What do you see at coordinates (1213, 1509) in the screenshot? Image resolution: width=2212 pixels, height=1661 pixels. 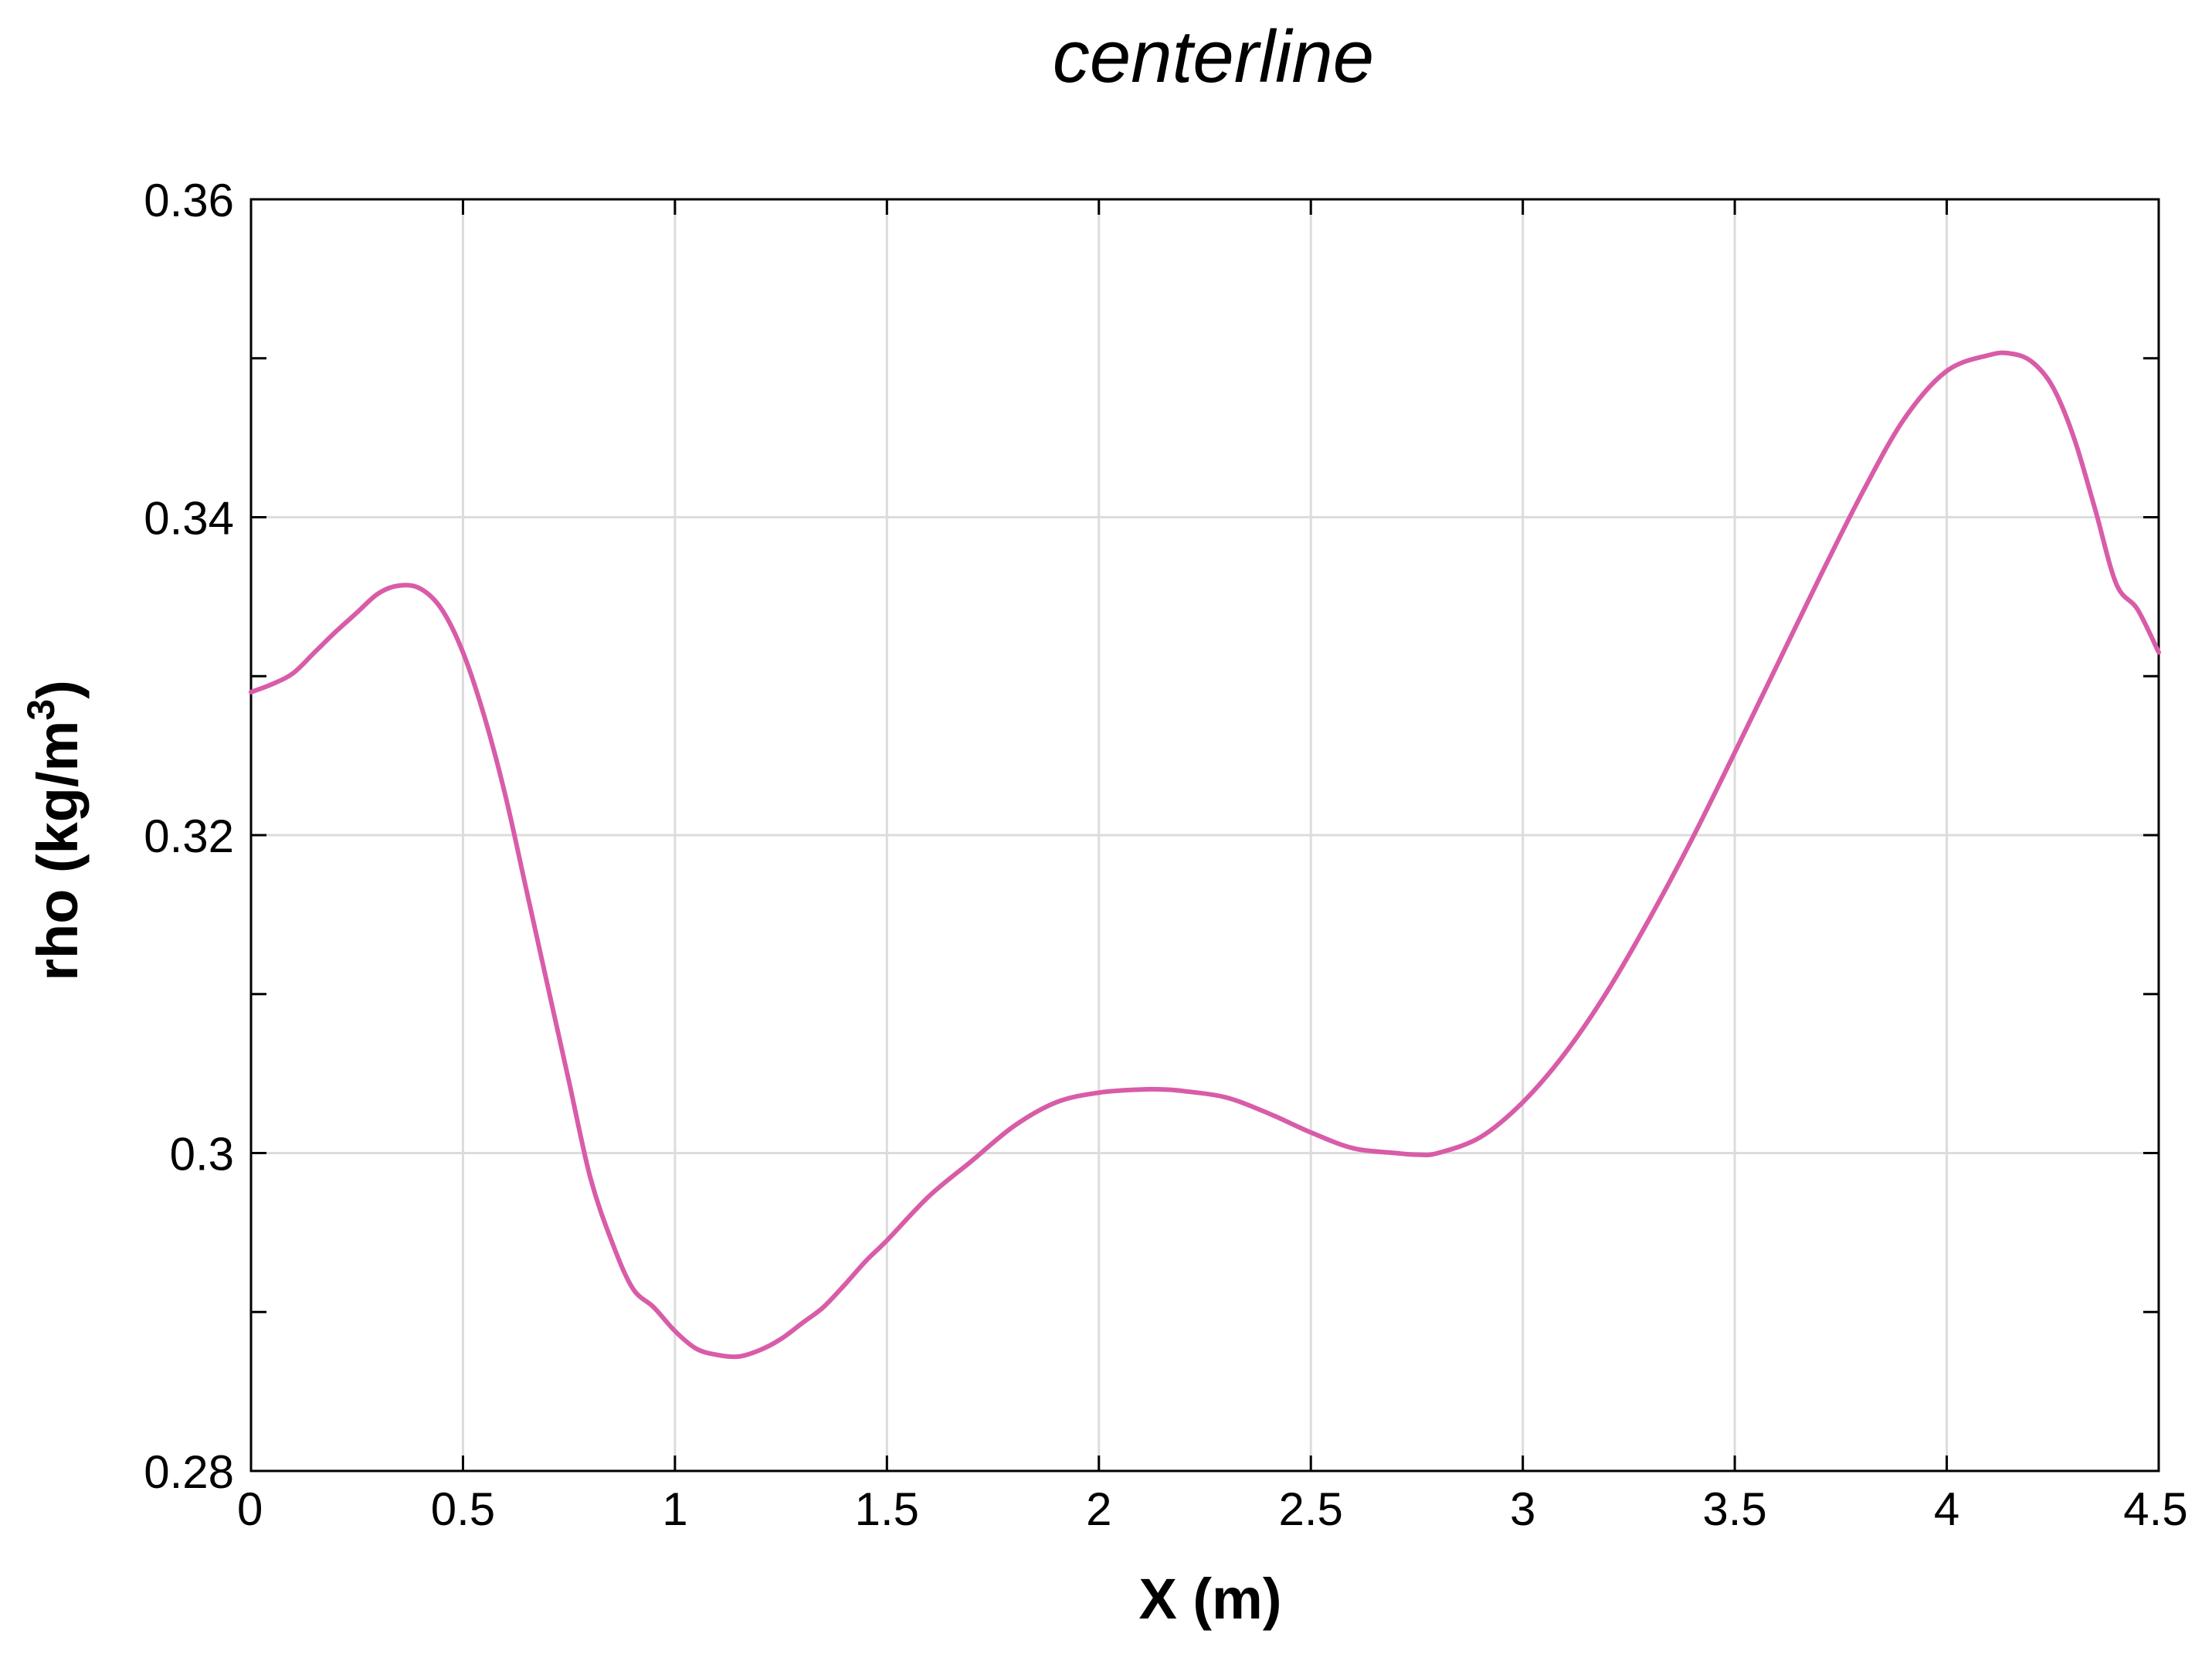 I see `x-axis-tick-labels: 0 0.5 1 1.5 2 2.5 3 3.5 4 4.5` at bounding box center [1213, 1509].